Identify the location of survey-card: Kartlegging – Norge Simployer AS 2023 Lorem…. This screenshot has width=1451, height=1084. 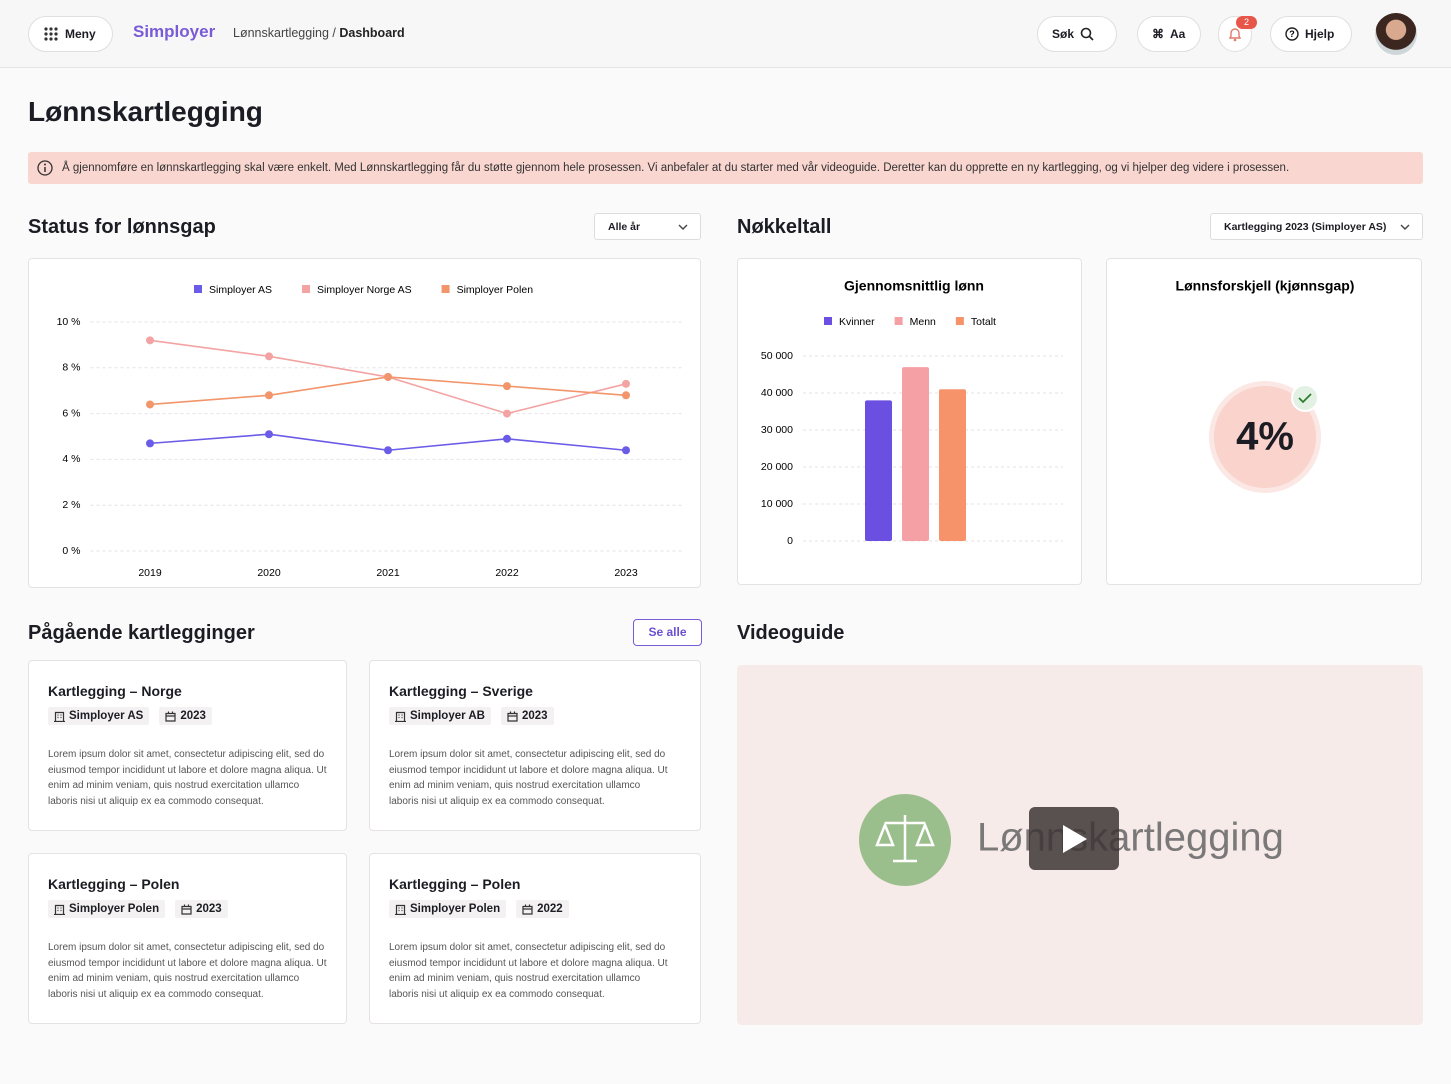
(187, 745).